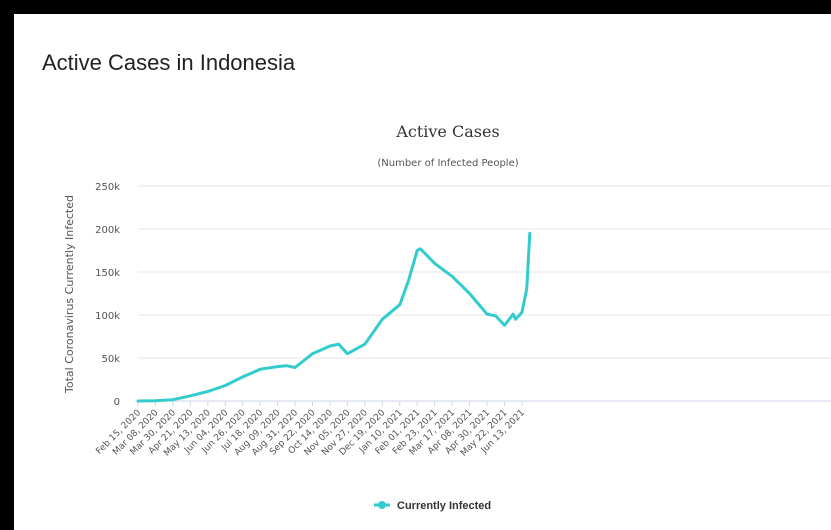 The height and width of the screenshot is (530, 831). What do you see at coordinates (117, 402) in the screenshot?
I see `y-tick-label: 0` at bounding box center [117, 402].